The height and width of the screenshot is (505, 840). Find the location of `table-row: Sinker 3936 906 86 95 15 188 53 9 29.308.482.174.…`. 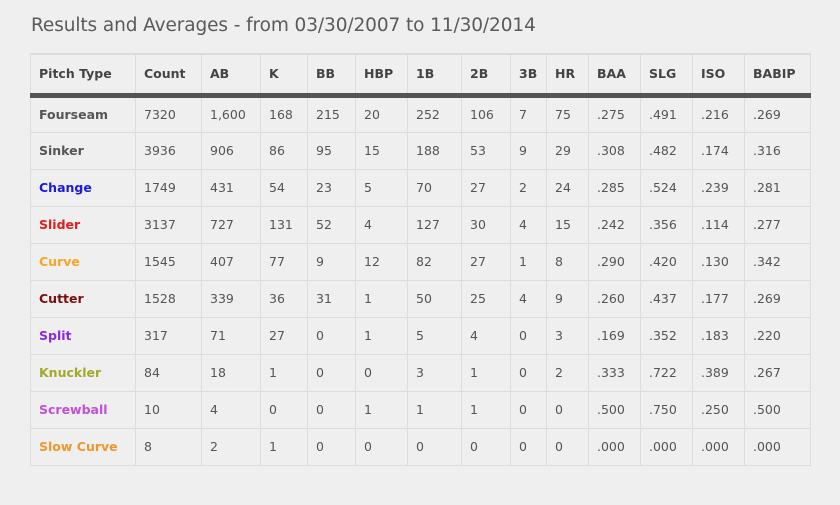

table-row: Sinker 3936 906 86 95 15 188 53 9 29.308.482.174.… is located at coordinates (420, 150).